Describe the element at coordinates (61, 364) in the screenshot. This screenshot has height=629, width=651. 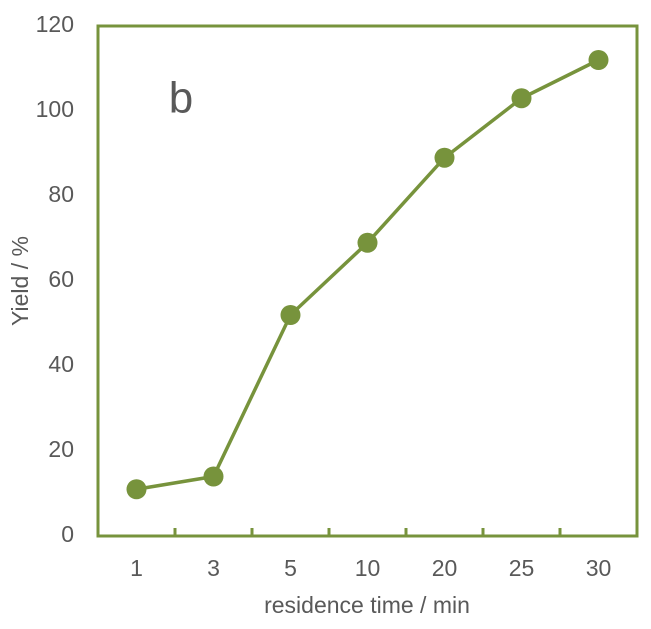
I see `y-tick-label: 40` at that location.